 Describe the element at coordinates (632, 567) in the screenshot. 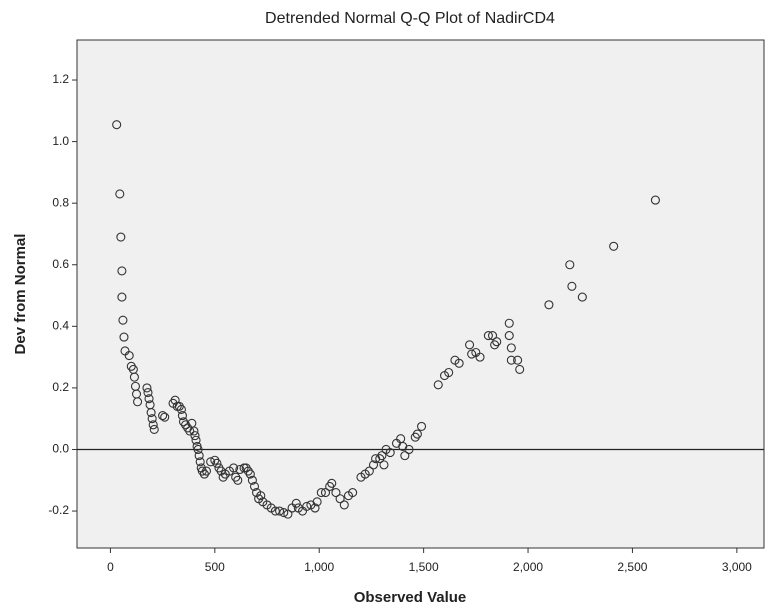

I see `x-tick-label: 2,500` at that location.